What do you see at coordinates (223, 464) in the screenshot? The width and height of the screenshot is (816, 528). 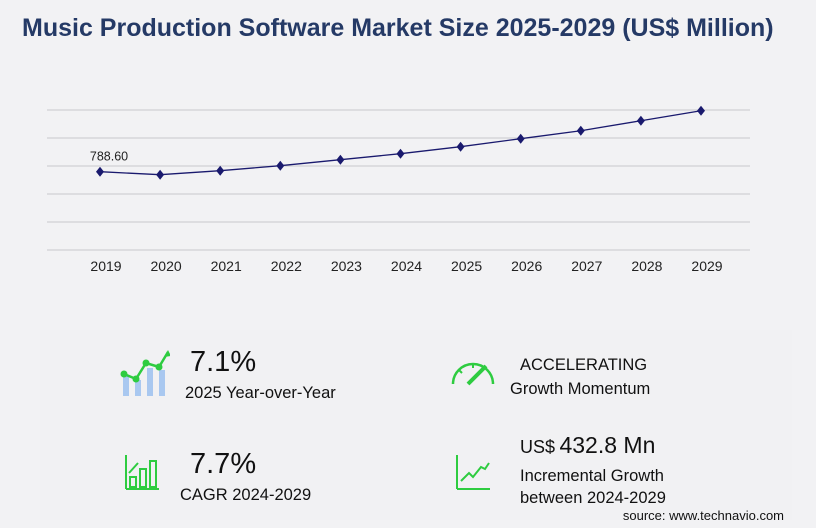 I see `cagr-value: 7.7%` at bounding box center [223, 464].